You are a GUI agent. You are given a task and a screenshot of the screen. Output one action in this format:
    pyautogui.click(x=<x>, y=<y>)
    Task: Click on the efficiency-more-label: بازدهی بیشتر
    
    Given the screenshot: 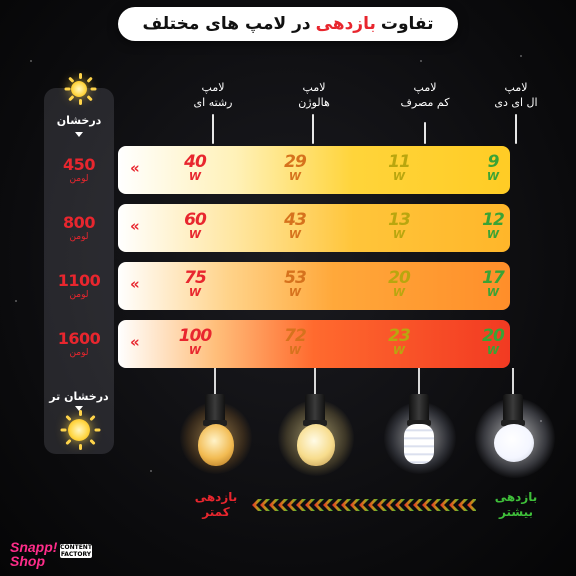 What is the action you would take?
    pyautogui.click(x=516, y=504)
    